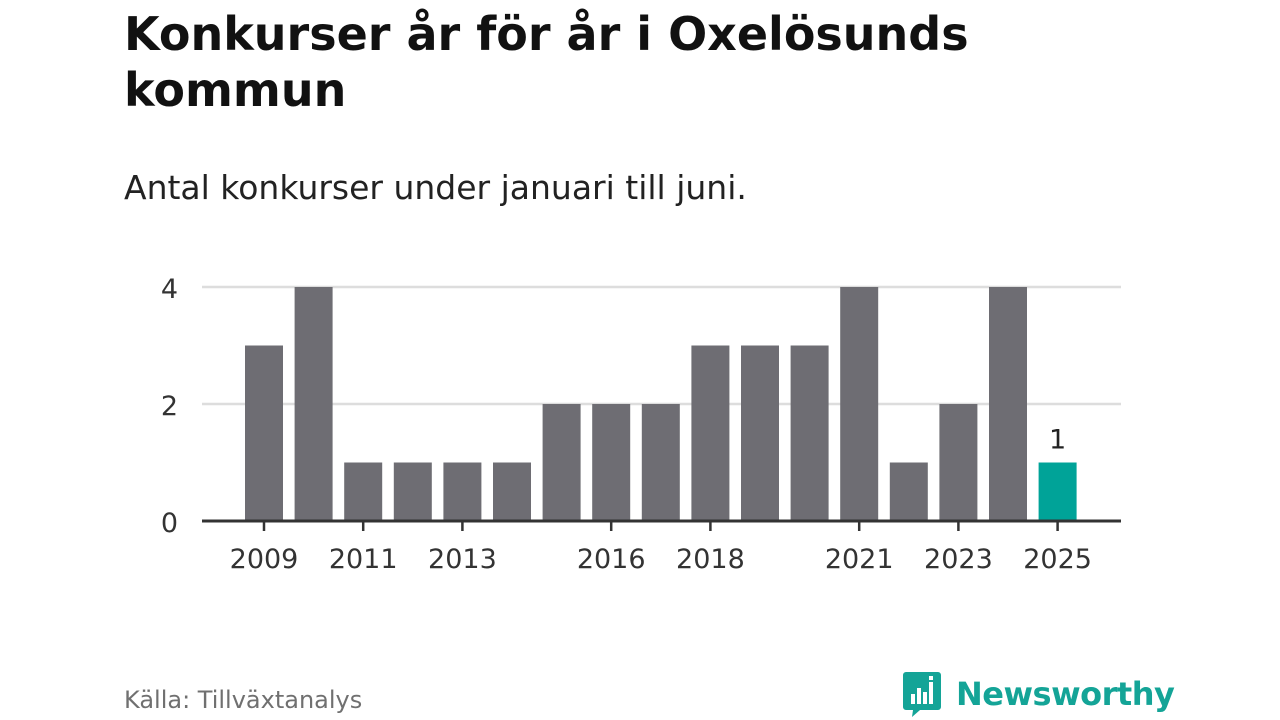 The height and width of the screenshot is (720, 1280). What do you see at coordinates (660, 462) in the screenshot?
I see `bar-2017` at bounding box center [660, 462].